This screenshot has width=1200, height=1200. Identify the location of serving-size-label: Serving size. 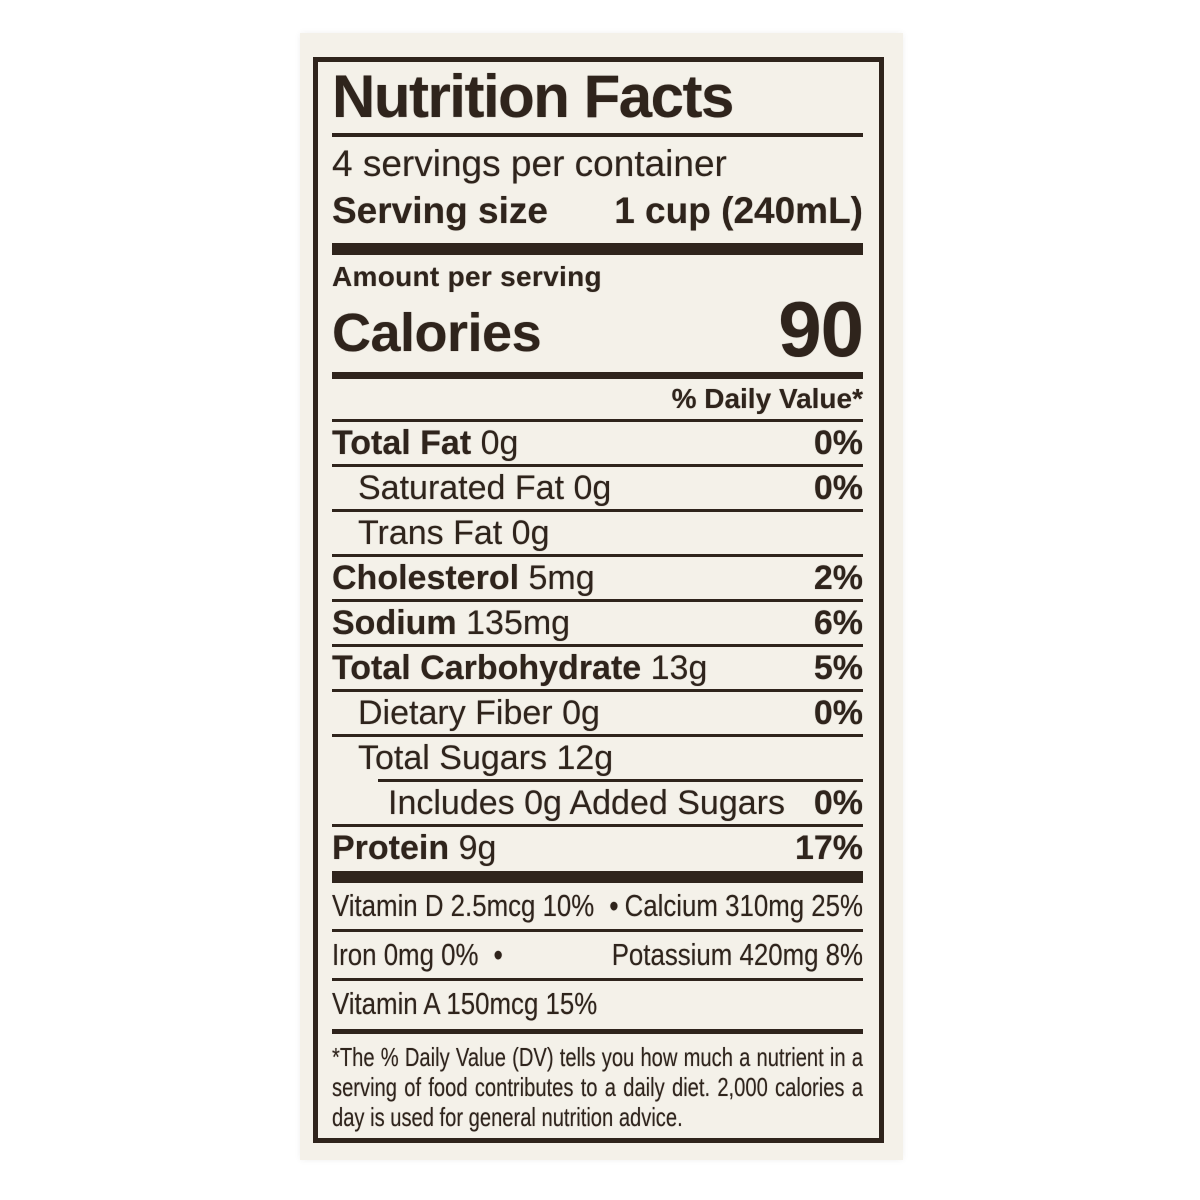
(440, 210).